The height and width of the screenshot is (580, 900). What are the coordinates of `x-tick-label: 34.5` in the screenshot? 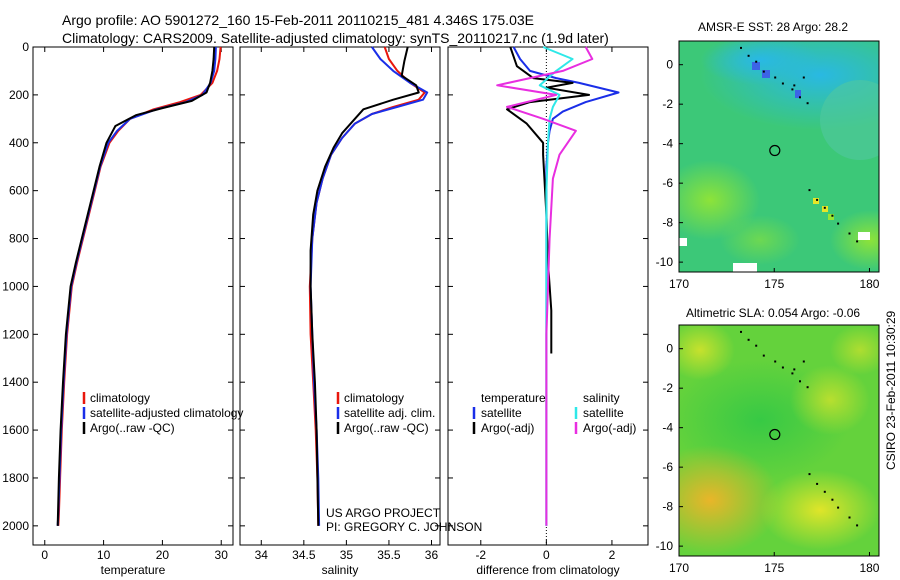 It's located at (304, 555).